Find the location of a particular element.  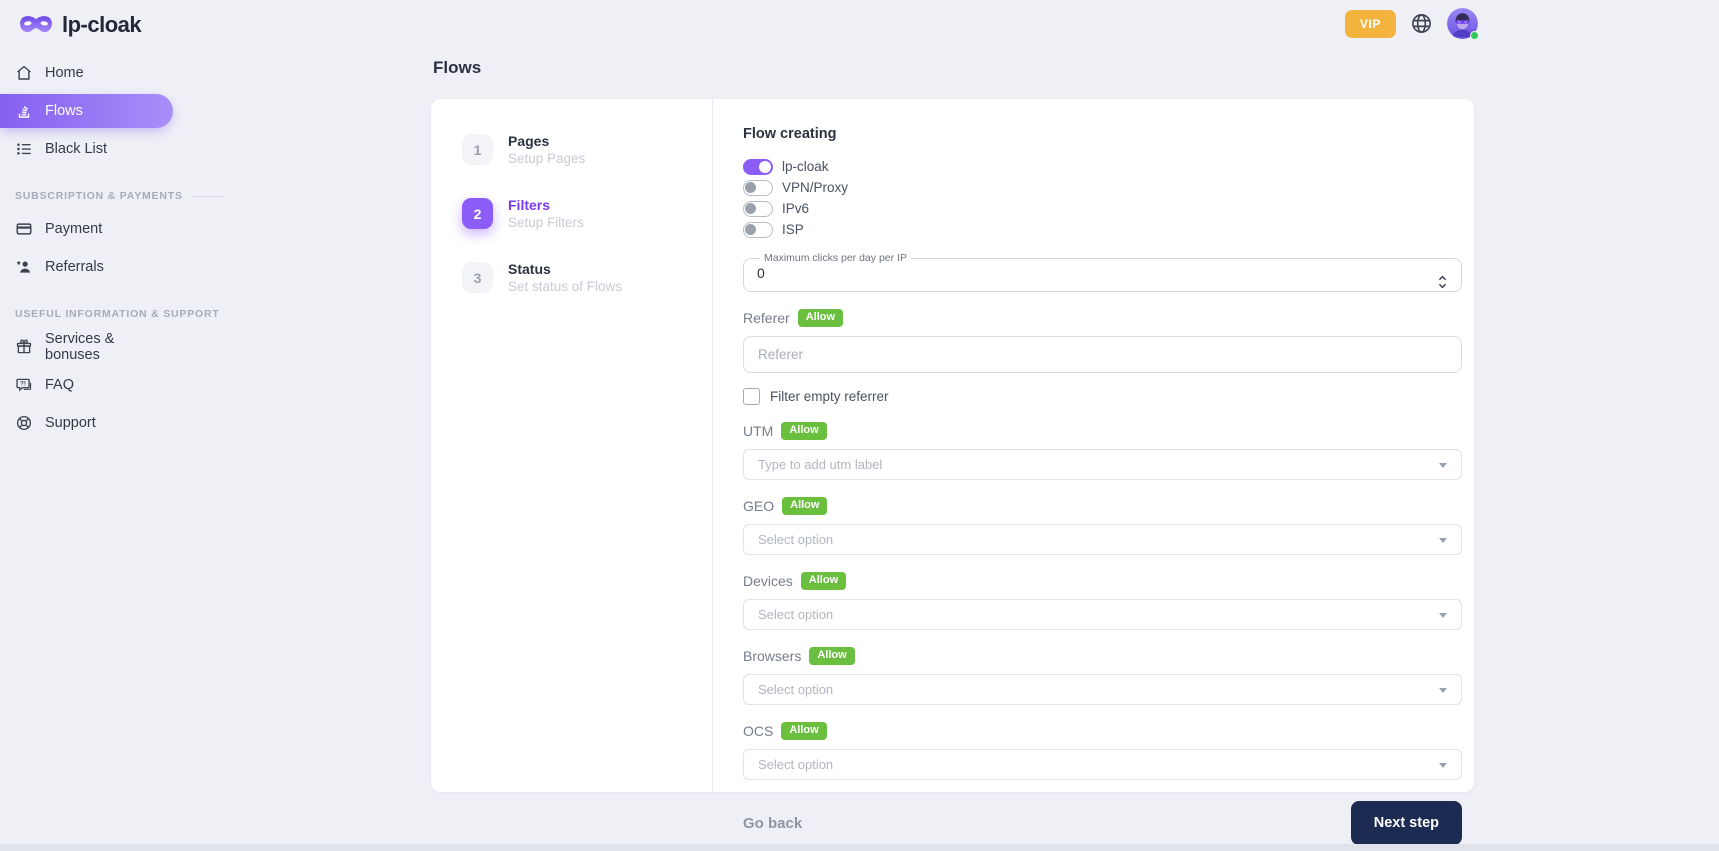

home-icon is located at coordinates (24, 73).